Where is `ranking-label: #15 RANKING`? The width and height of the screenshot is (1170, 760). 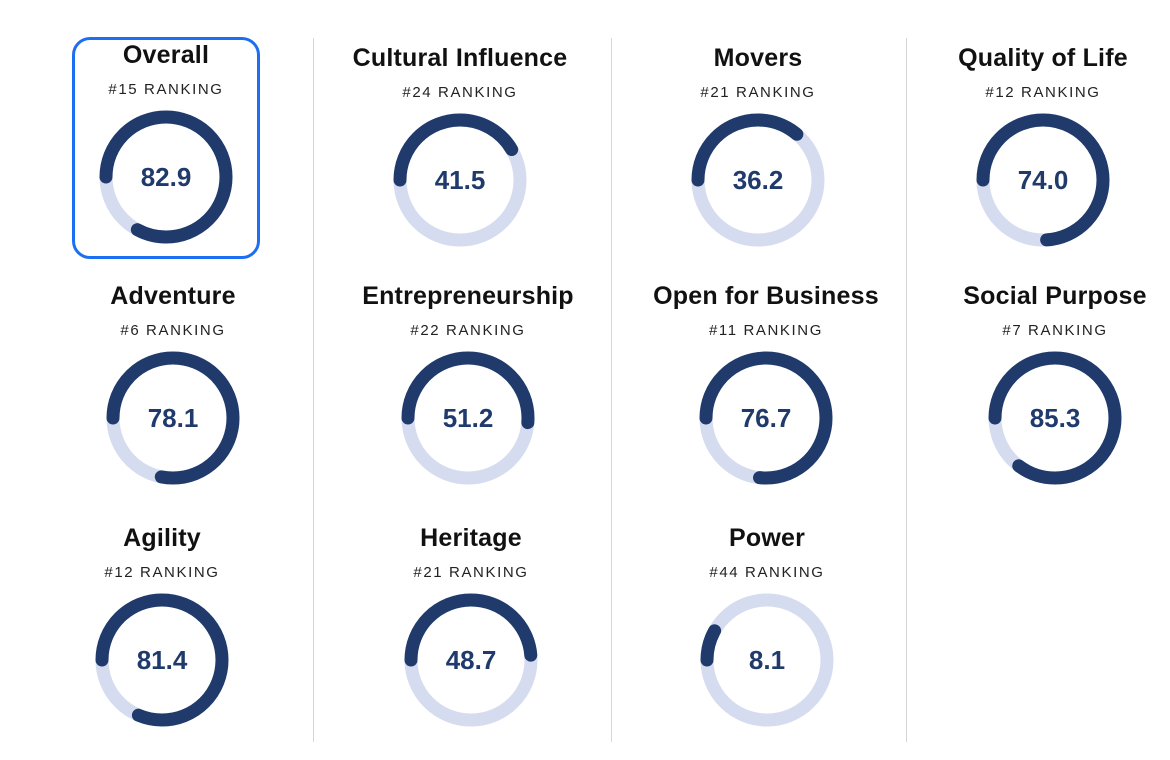 ranking-label: #15 RANKING is located at coordinates (166, 89).